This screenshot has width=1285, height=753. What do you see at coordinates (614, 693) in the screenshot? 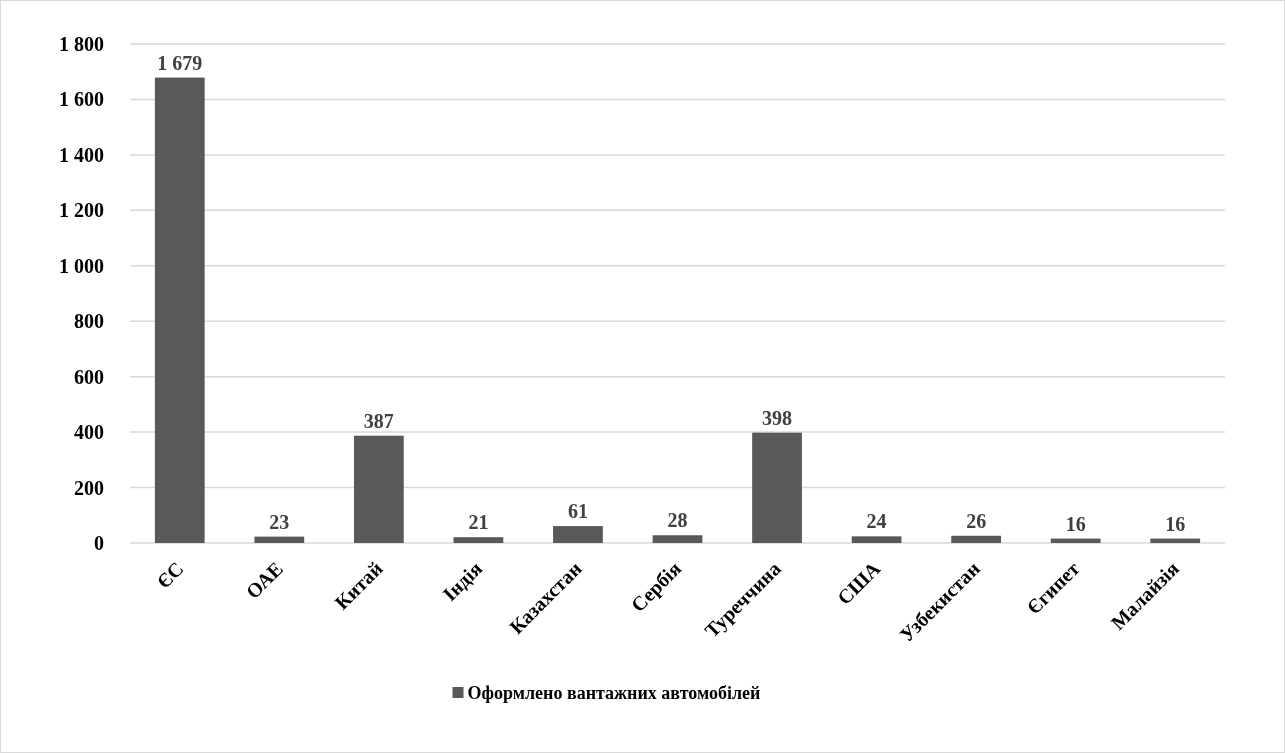
I see `legend-label: Оформлено вантажних автомобілей` at bounding box center [614, 693].